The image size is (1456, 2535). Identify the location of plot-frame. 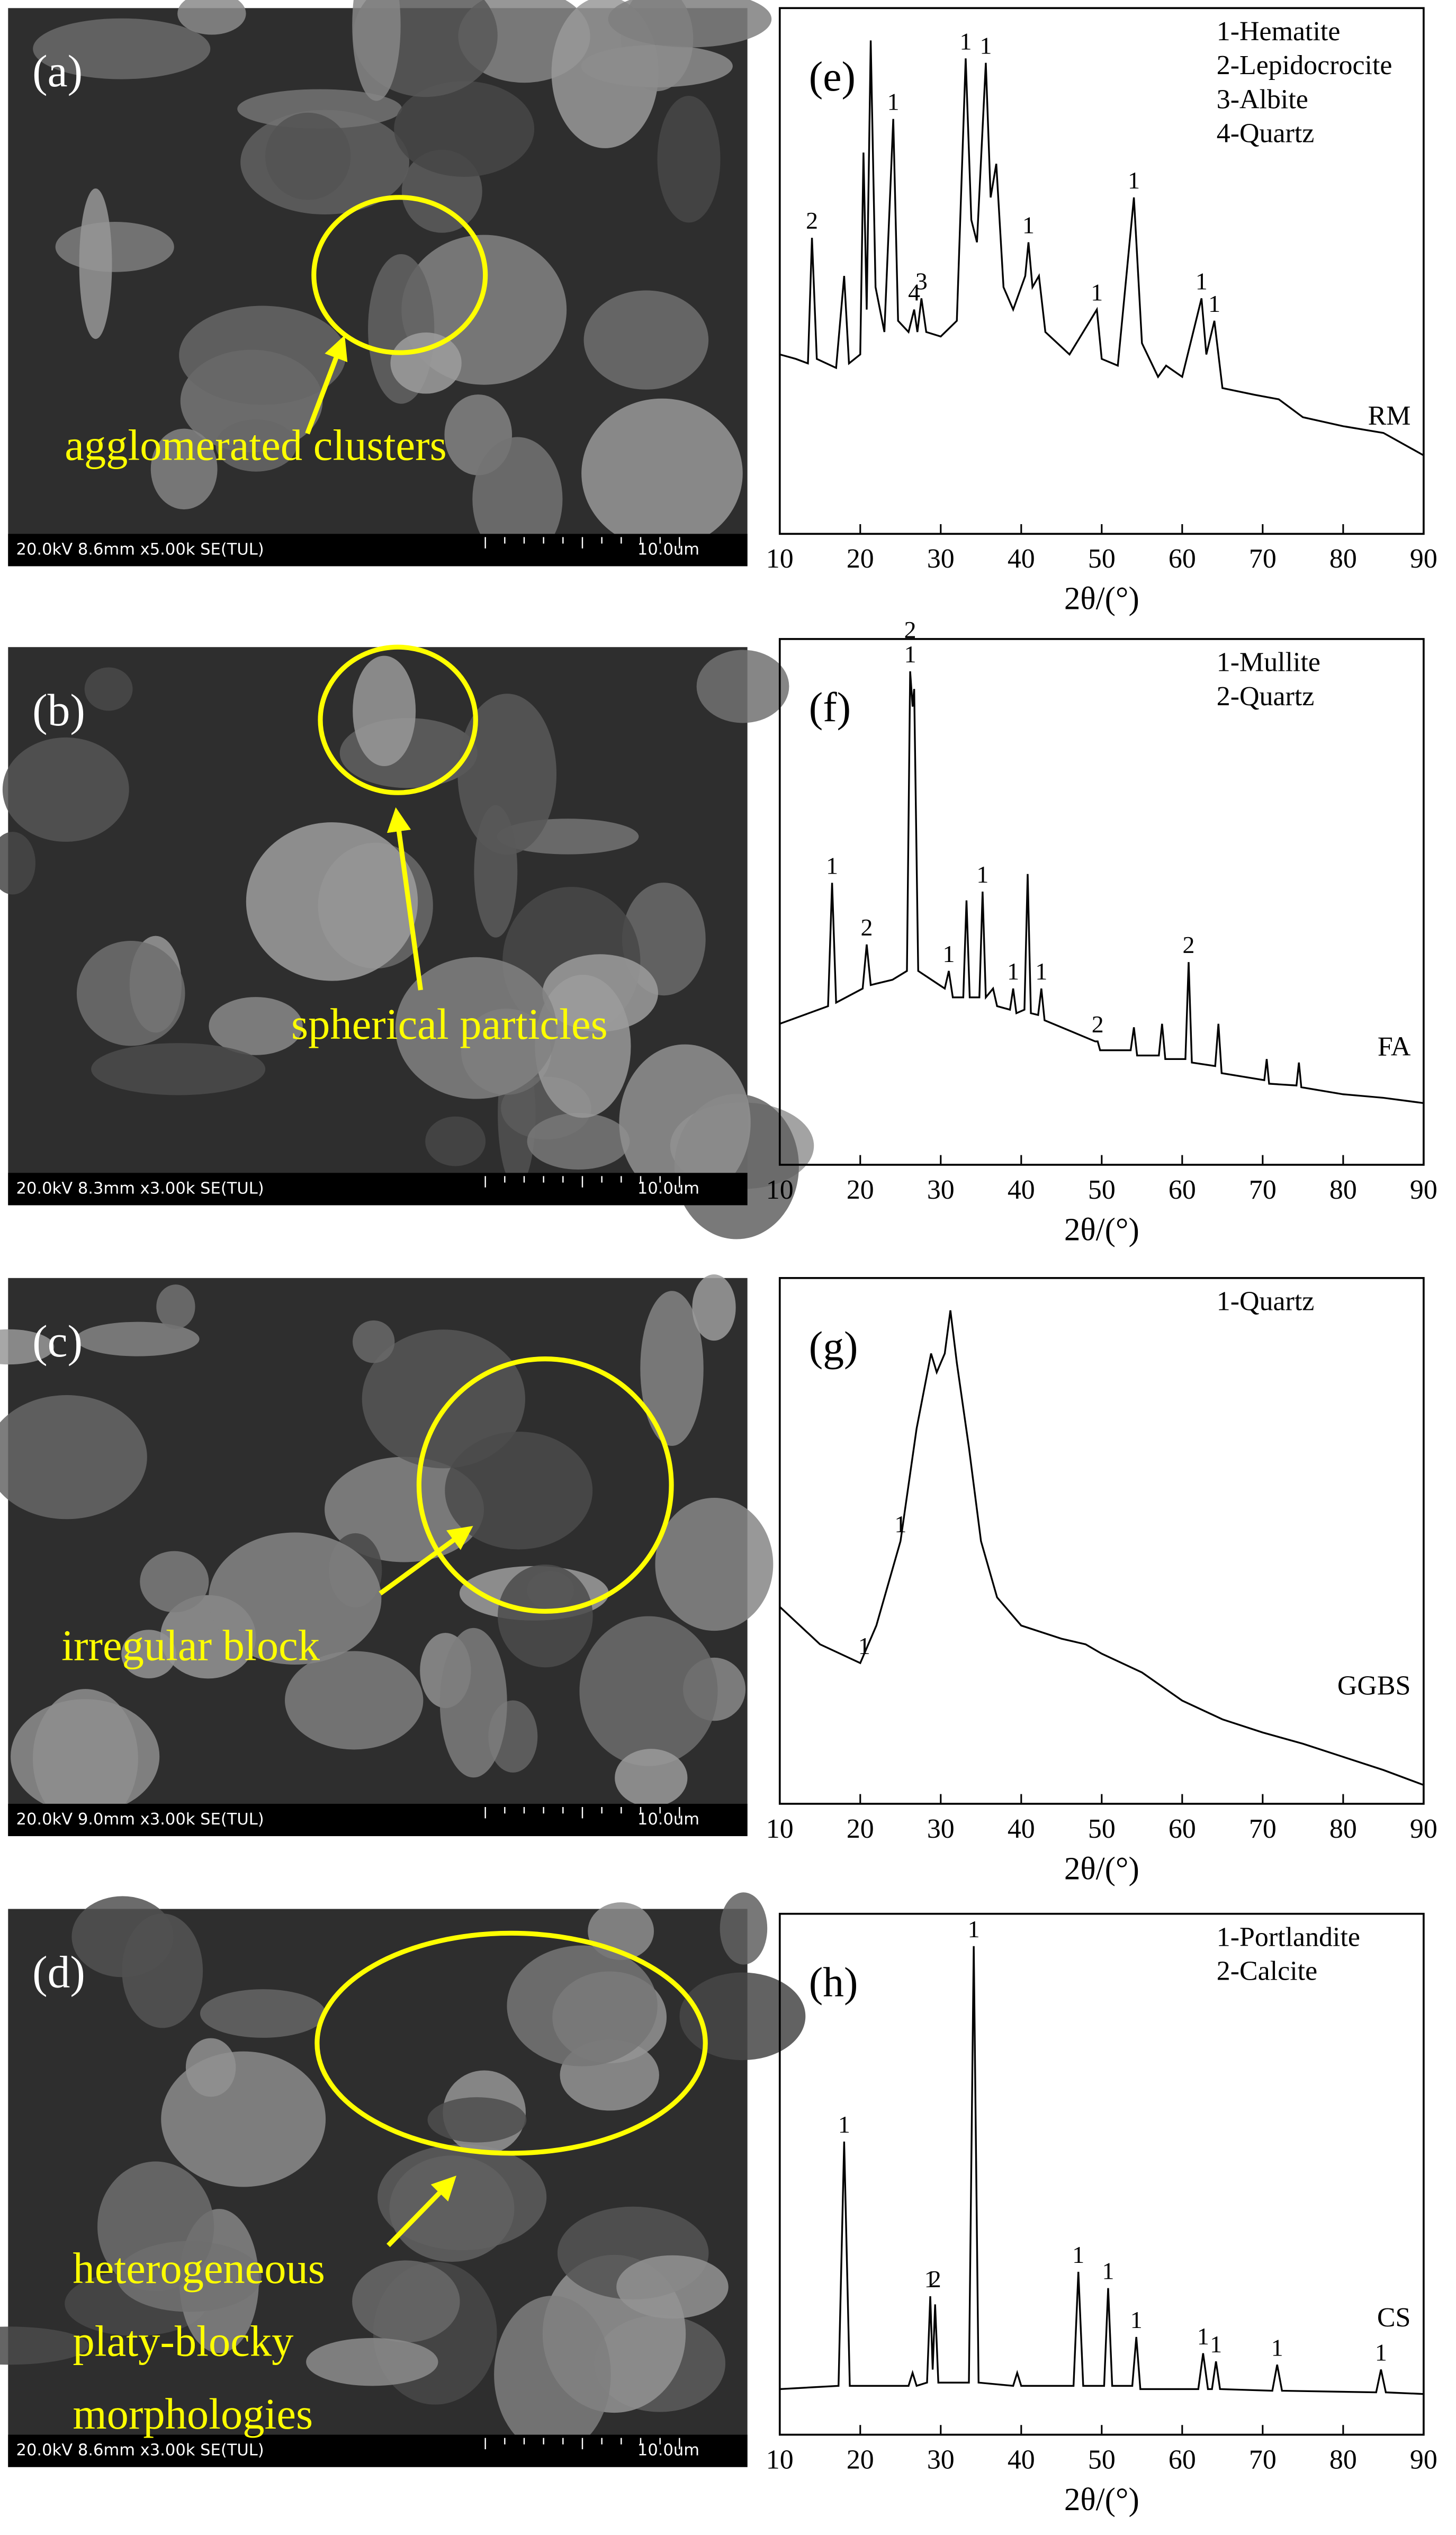
(1101, 1541).